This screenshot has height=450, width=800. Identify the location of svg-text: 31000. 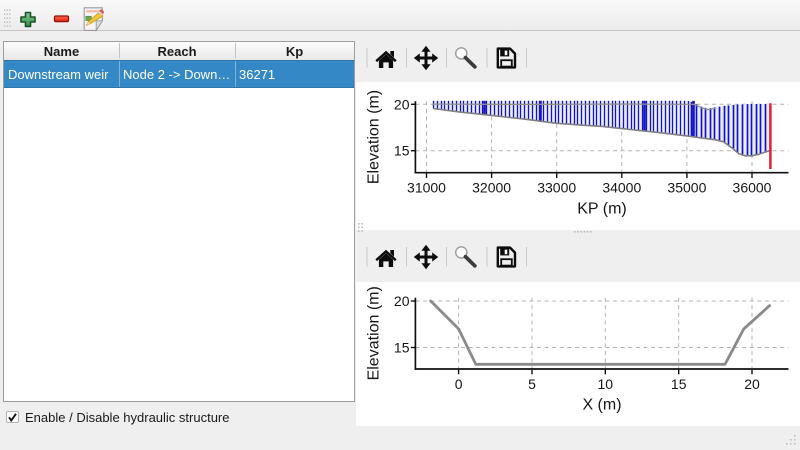
(426, 188).